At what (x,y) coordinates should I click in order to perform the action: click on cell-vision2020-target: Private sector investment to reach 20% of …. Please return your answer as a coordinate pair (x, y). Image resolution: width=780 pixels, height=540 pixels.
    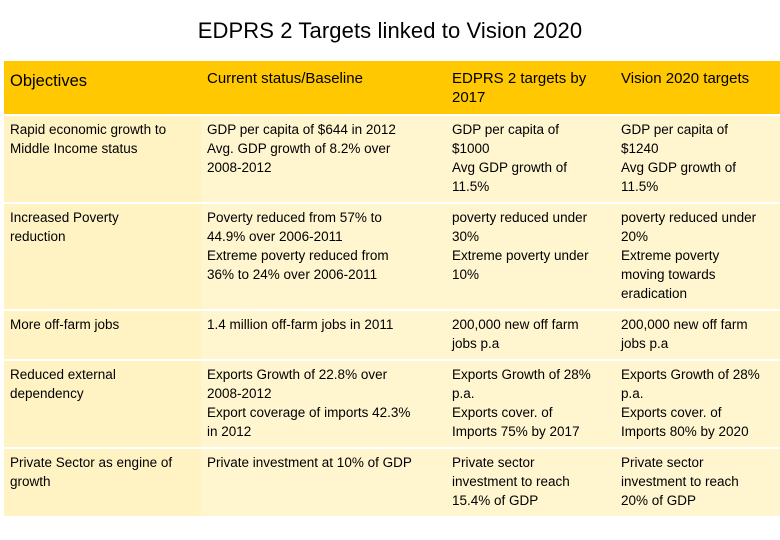
    Looking at the image, I should click on (697, 482).